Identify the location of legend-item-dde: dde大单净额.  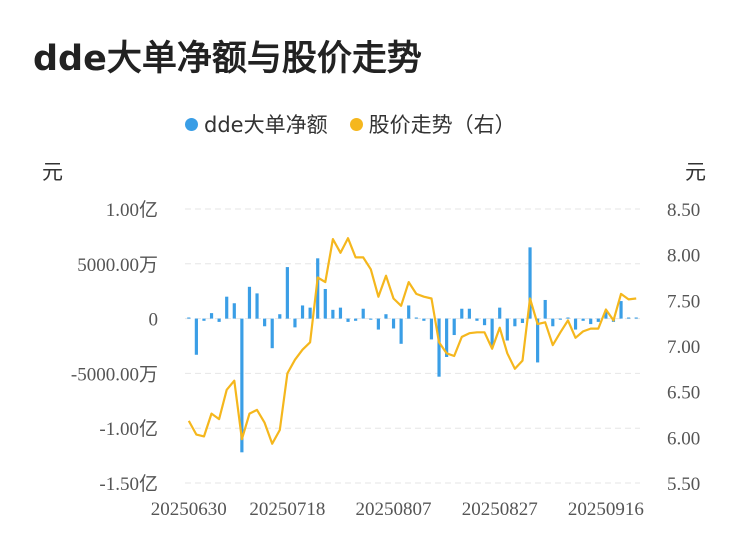
(256, 124).